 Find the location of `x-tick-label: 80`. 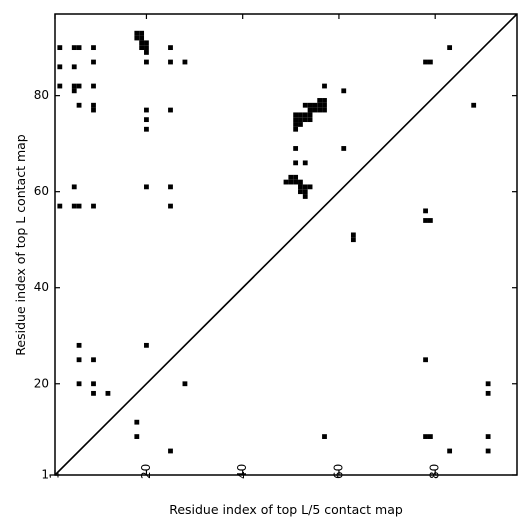

x-tick-label: 80 is located at coordinates (435, 471).